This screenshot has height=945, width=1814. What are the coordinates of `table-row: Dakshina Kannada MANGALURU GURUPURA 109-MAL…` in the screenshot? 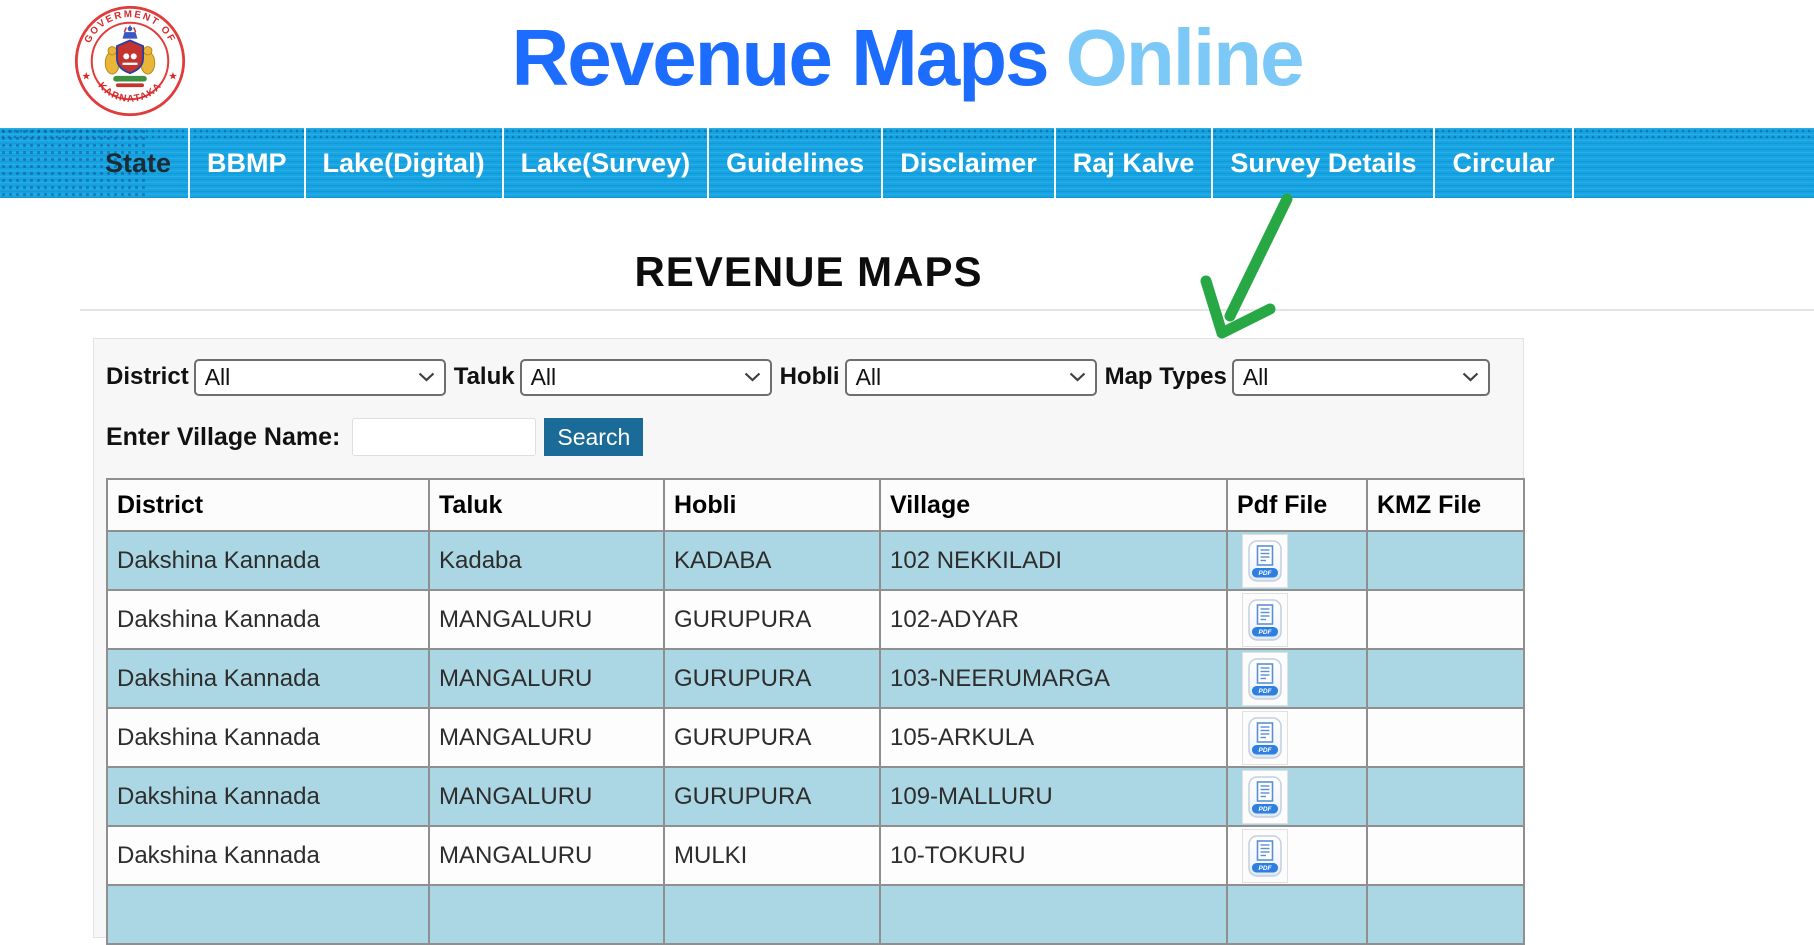 It's located at (815, 796).